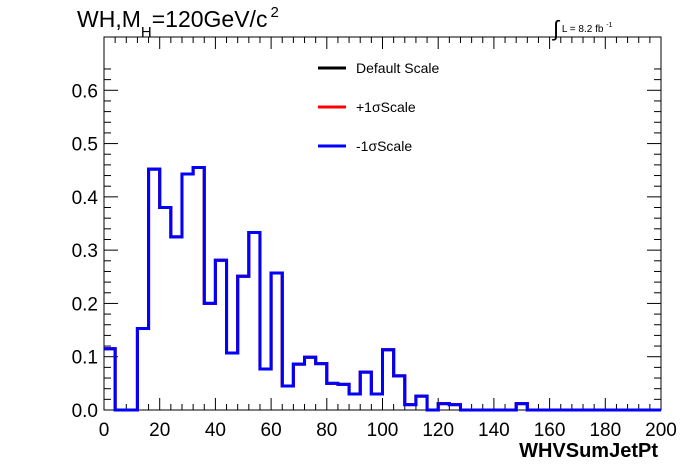  Describe the element at coordinates (550, 430) in the screenshot. I see `x-tick-label: 160` at that location.